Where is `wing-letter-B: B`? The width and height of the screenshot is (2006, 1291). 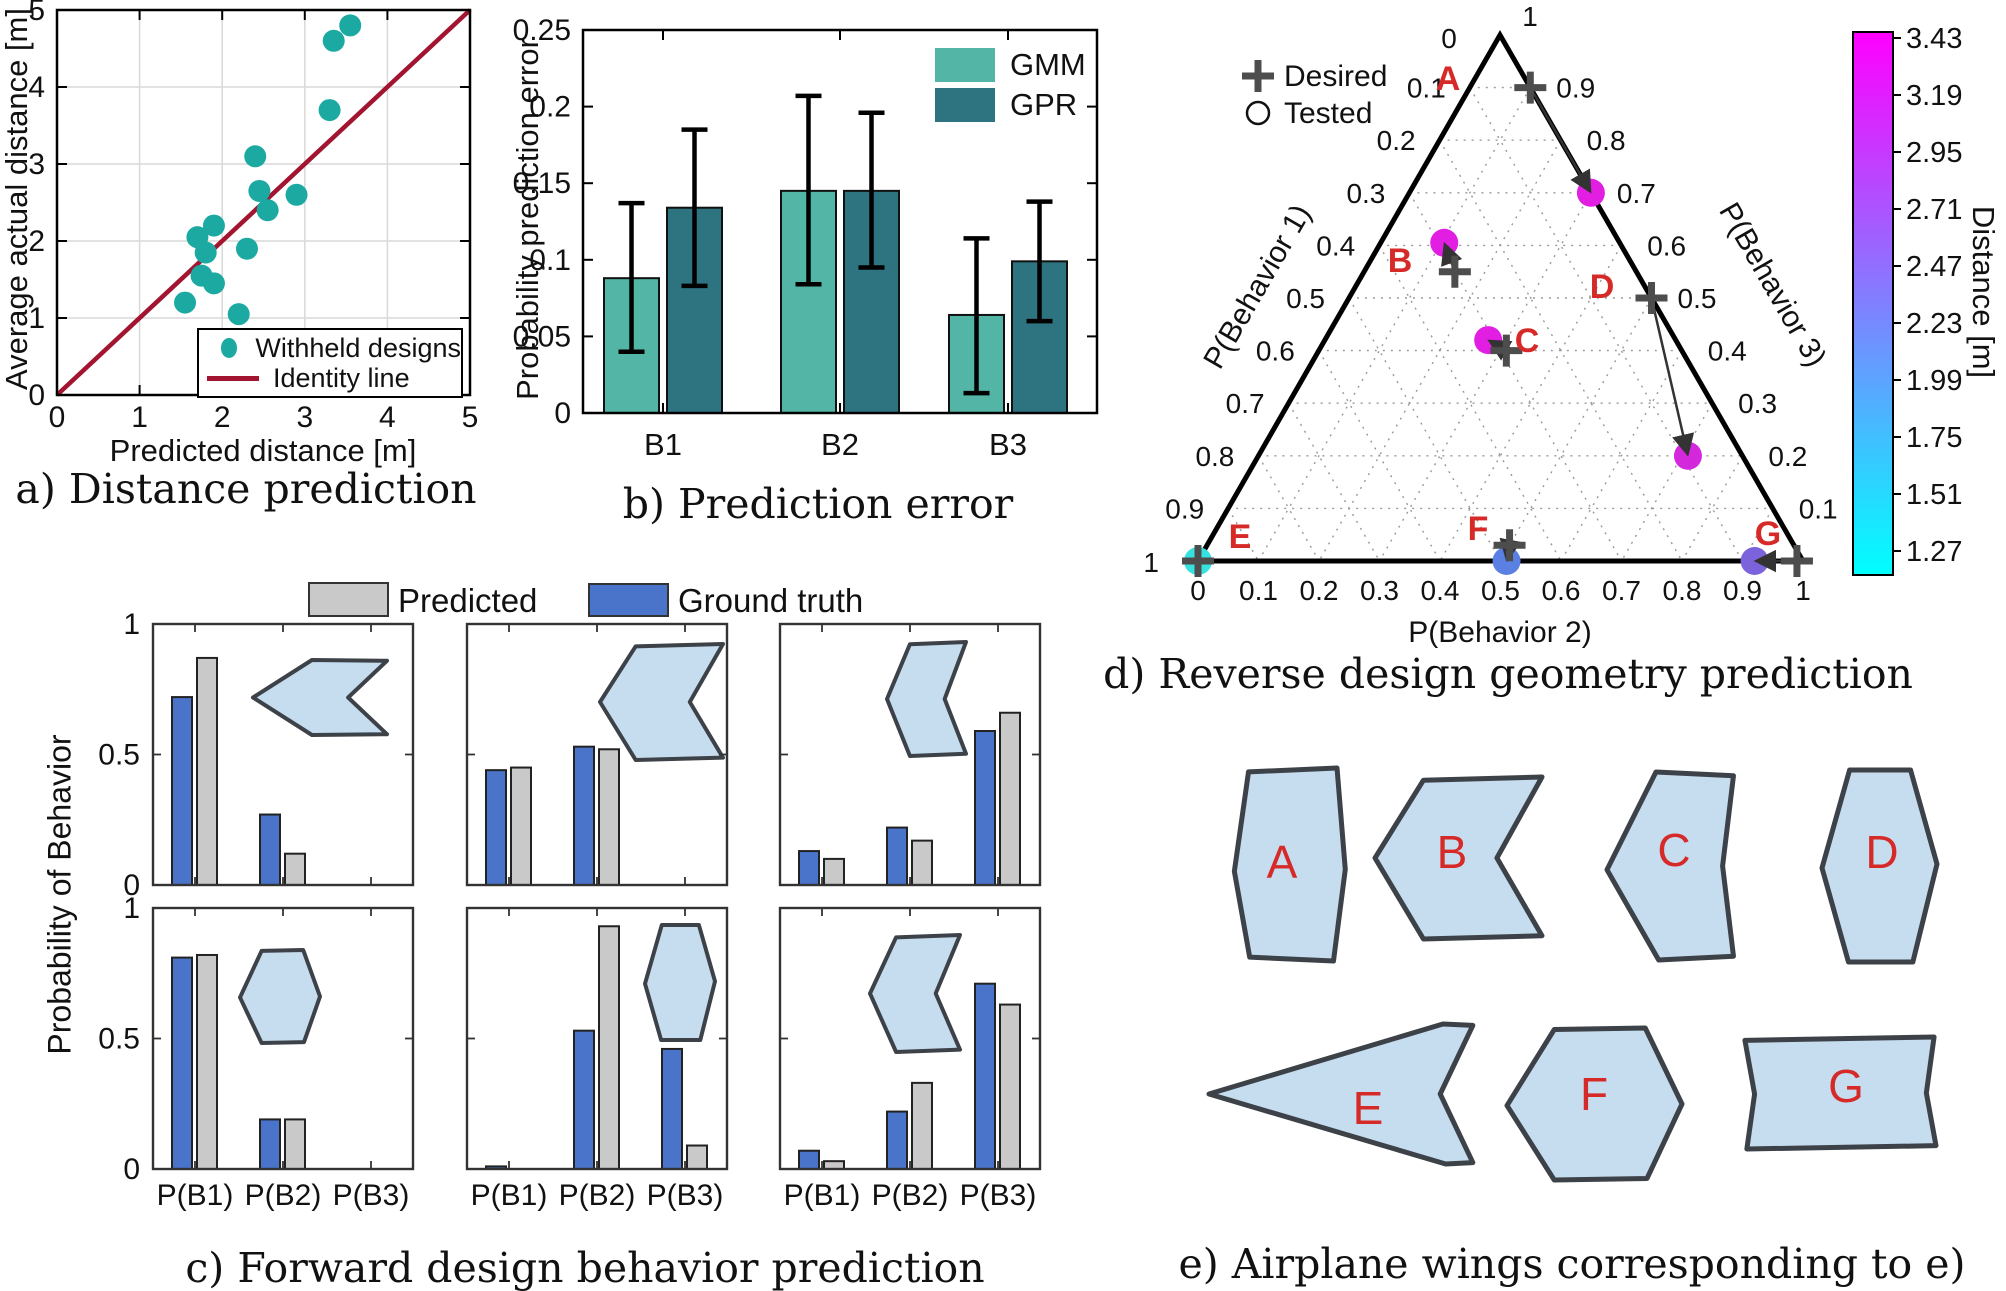 wing-letter-B: B is located at coordinates (1452, 852).